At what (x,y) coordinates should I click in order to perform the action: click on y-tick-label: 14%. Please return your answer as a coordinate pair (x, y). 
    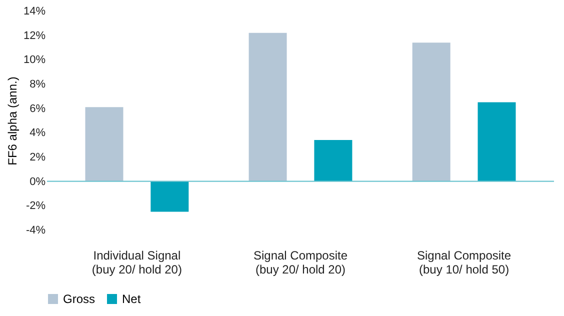
    Looking at the image, I should click on (34, 12).